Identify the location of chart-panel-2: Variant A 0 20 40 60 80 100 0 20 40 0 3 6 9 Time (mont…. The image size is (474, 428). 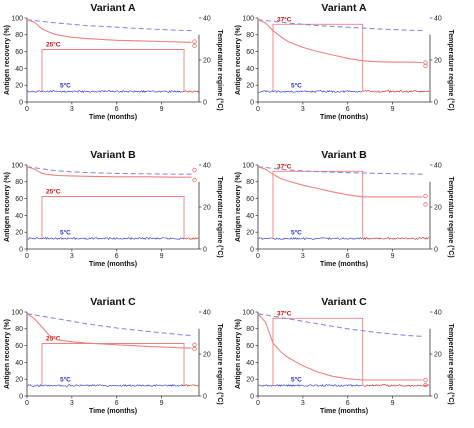
(345, 61).